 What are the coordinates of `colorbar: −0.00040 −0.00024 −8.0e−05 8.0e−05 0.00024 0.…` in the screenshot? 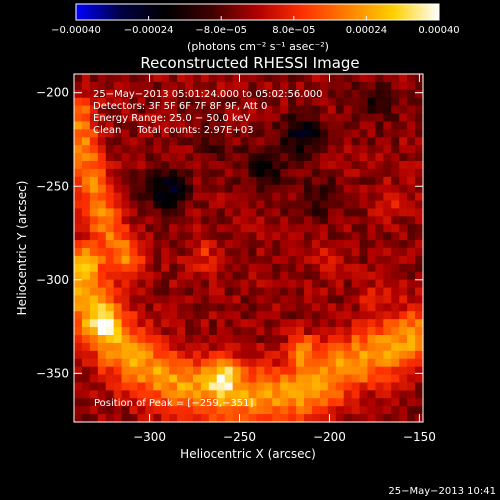 It's located at (255, 28).